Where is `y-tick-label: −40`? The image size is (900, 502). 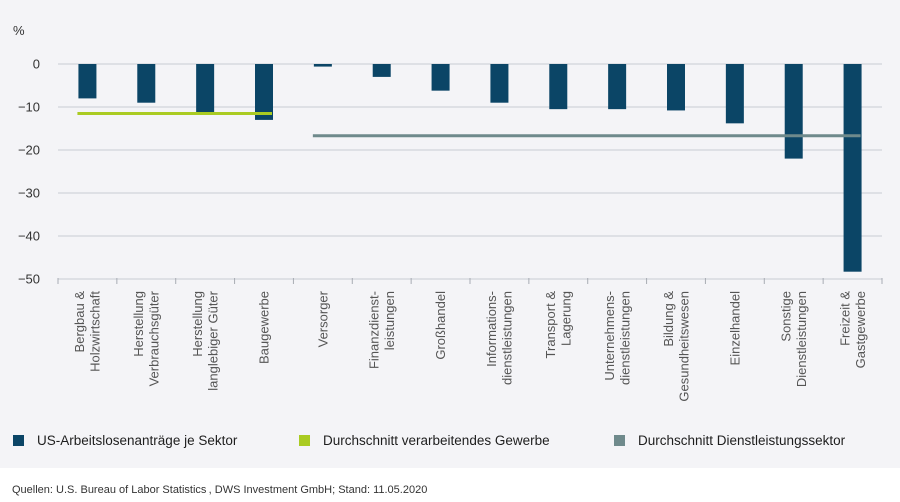 y-tick-label: −40 is located at coordinates (29, 236).